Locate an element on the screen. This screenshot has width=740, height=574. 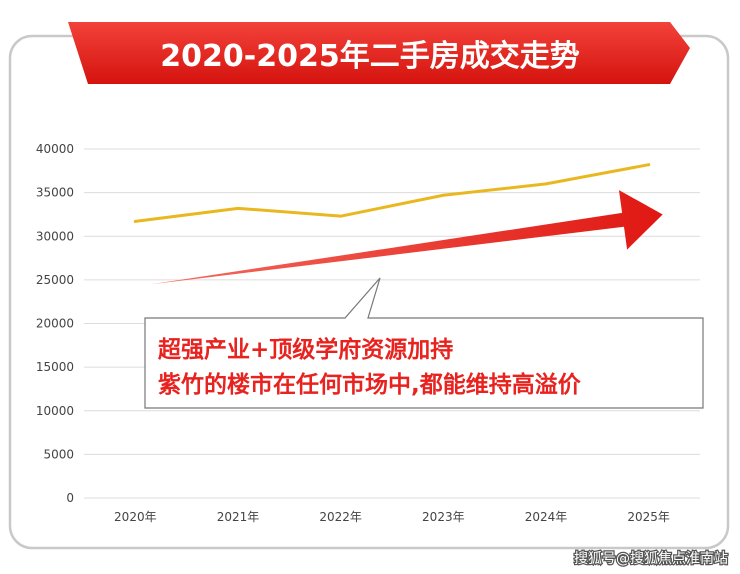
title-banner-shape is located at coordinates (379, 53).